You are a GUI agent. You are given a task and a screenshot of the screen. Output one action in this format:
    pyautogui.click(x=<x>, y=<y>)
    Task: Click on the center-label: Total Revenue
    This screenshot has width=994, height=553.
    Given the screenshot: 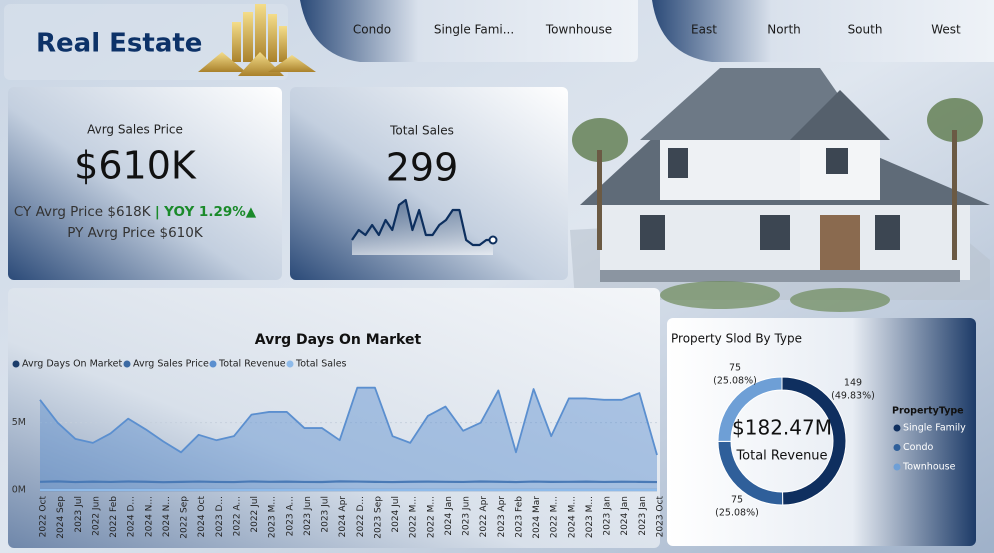 What is the action you would take?
    pyautogui.click(x=781, y=456)
    